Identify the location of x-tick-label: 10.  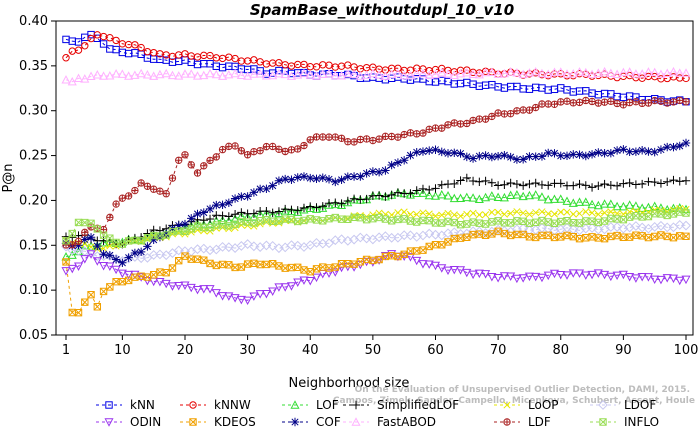
(122, 350).